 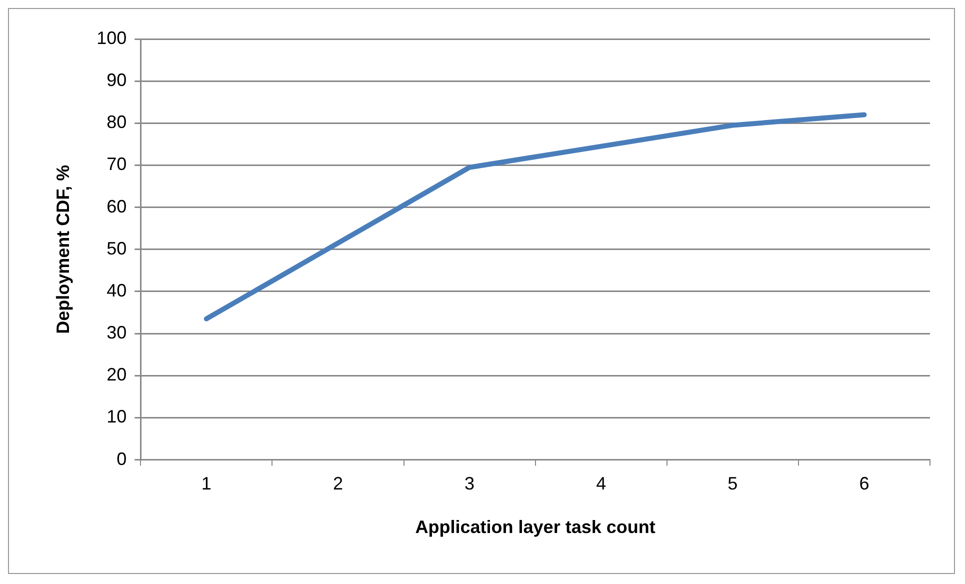 What do you see at coordinates (337, 484) in the screenshot?
I see `x-tick-label: 2` at bounding box center [337, 484].